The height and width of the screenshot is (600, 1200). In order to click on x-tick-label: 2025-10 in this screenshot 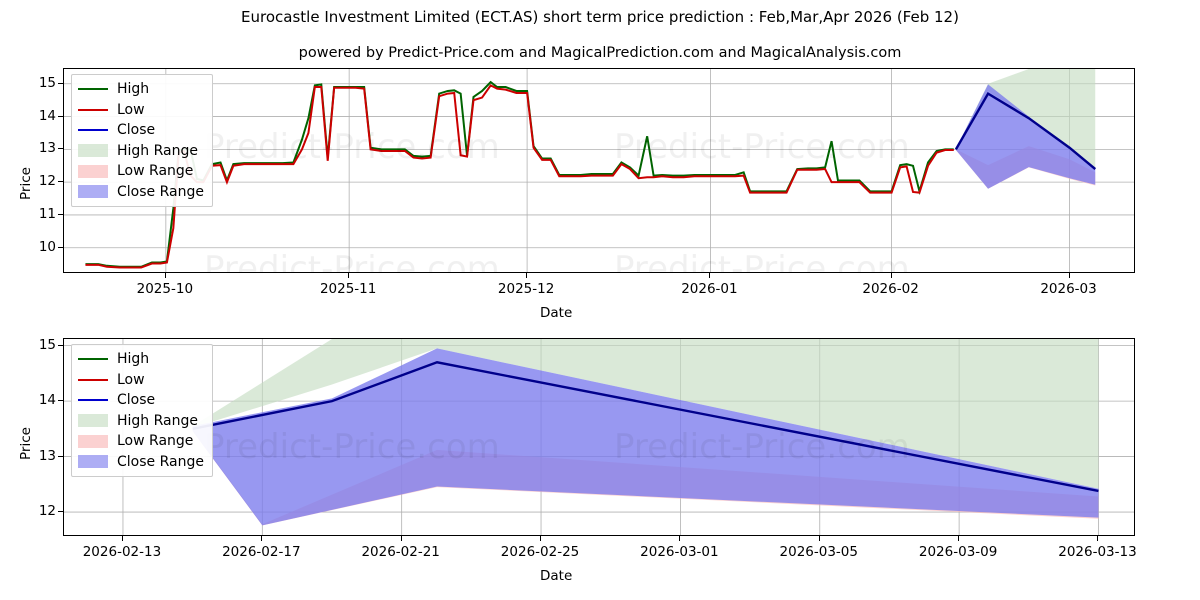, I will do `click(165, 289)`.